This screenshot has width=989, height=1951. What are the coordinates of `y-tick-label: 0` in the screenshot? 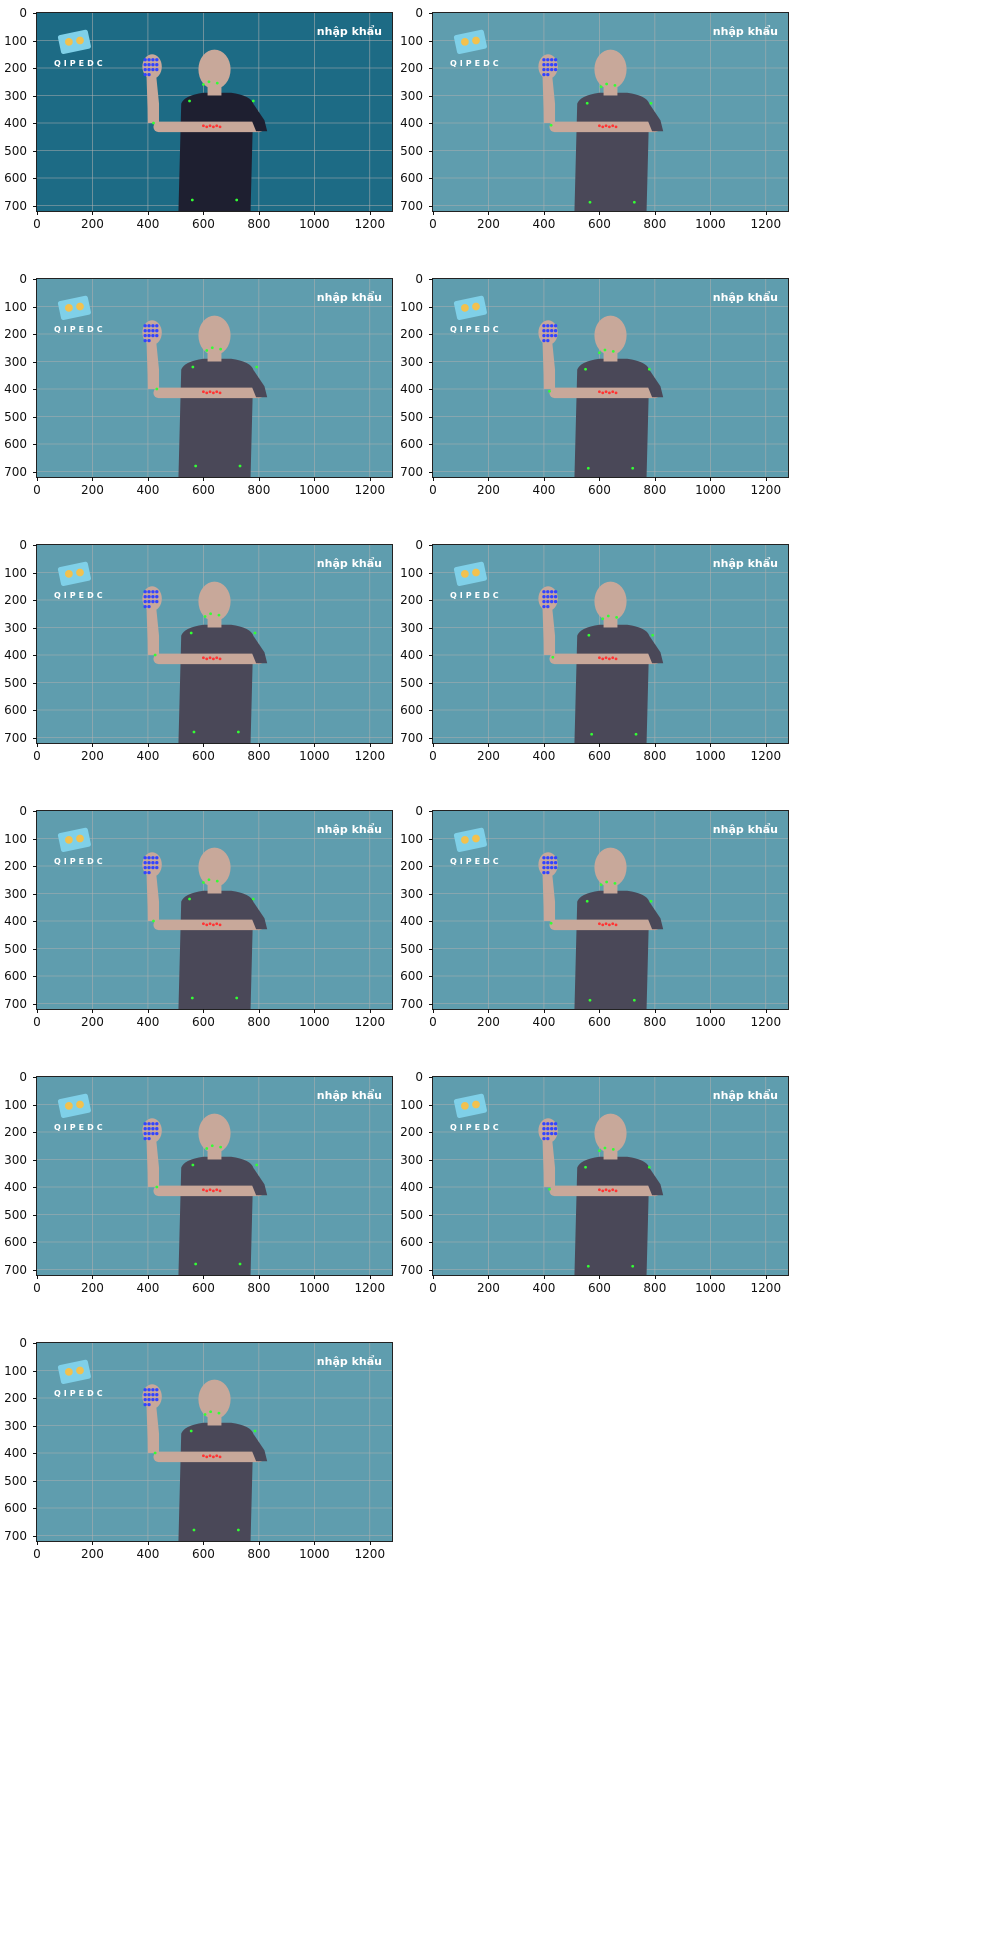 It's located at (419, 1077).